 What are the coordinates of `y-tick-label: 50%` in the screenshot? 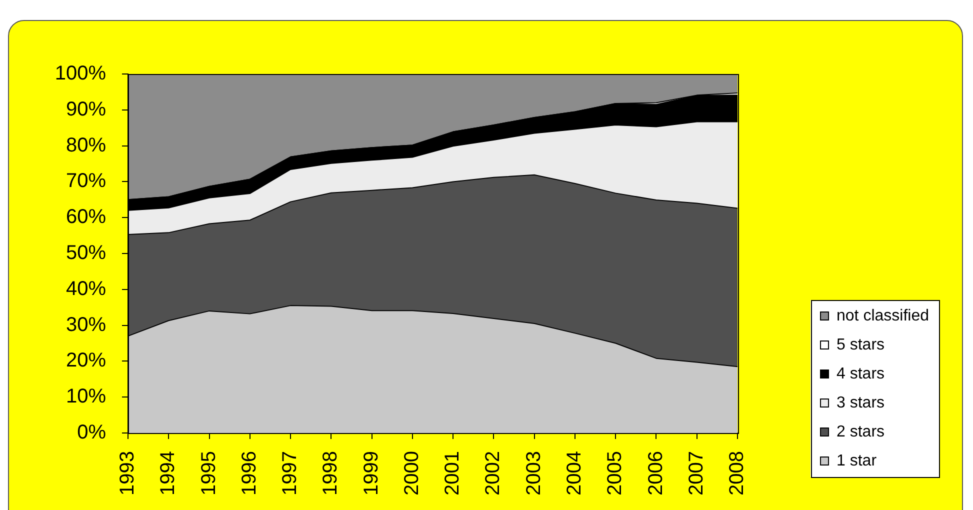 It's located at (86, 253).